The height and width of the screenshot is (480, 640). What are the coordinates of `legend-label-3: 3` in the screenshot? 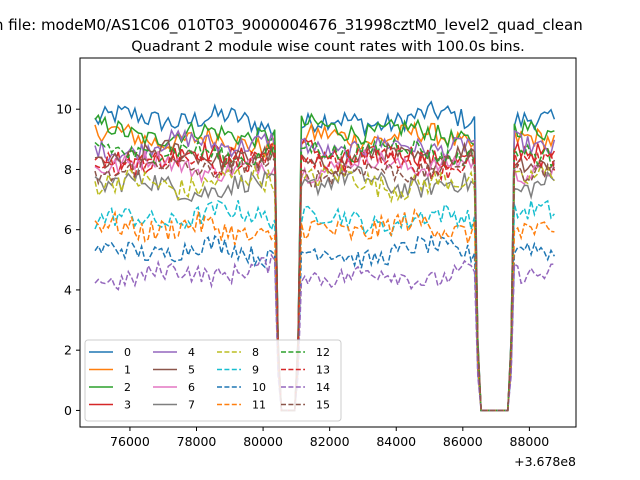 It's located at (127, 405).